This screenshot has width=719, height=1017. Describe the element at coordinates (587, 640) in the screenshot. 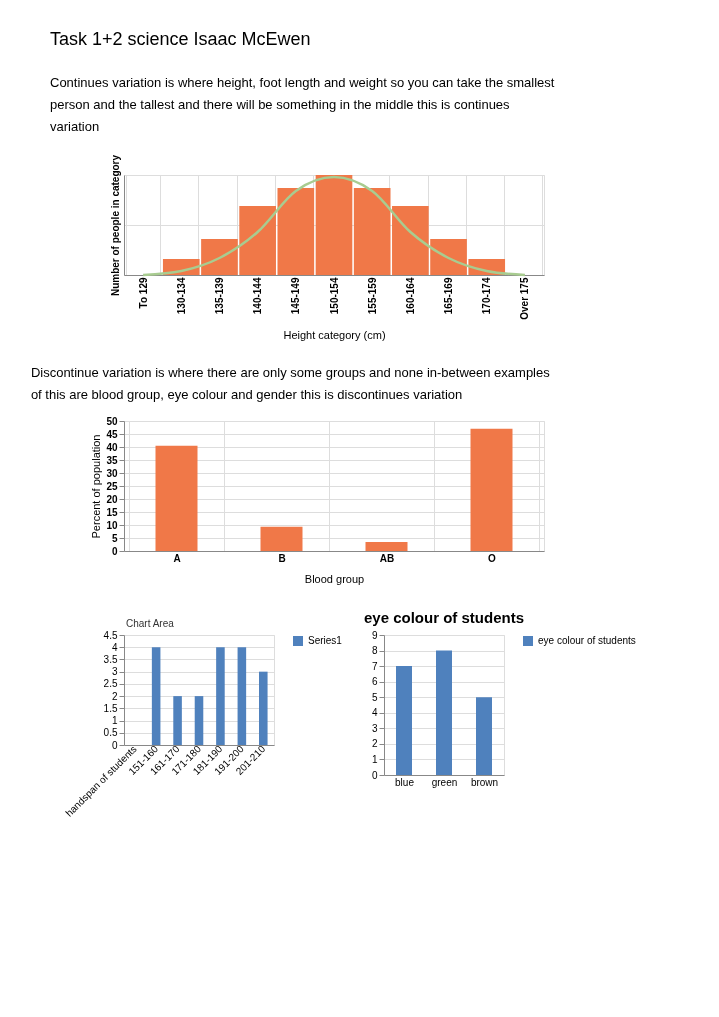

I see `legend-label: eye colour of students` at that location.